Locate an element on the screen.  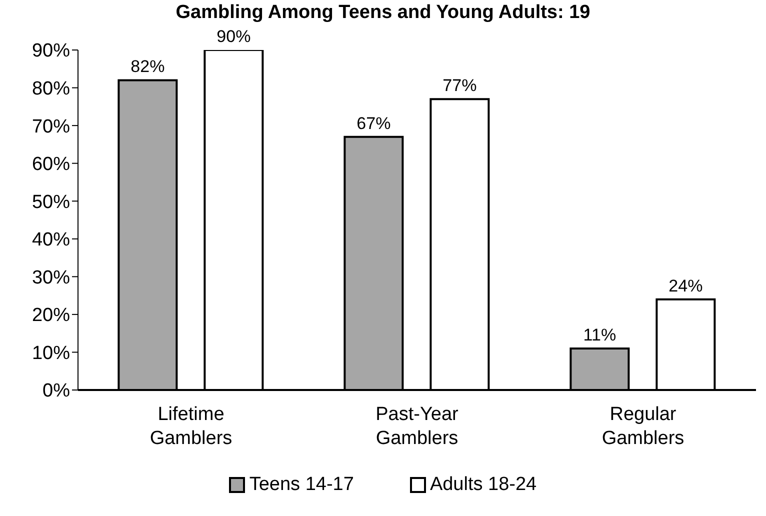
legend-label: Adults 18-24 is located at coordinates (483, 485).